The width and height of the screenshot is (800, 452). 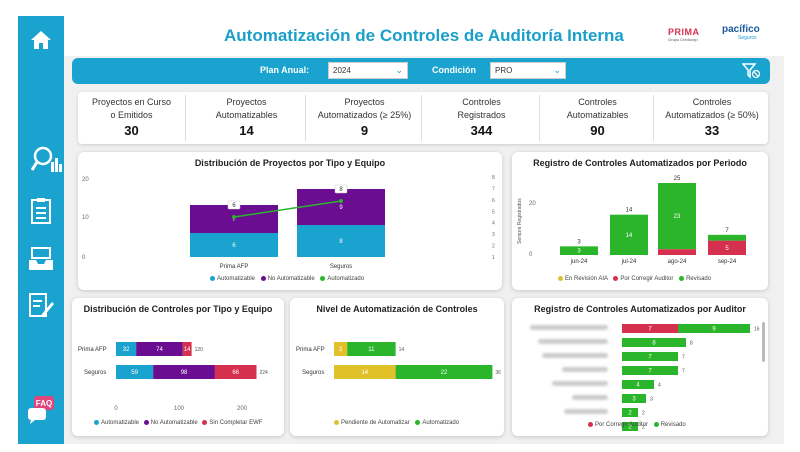 I want to click on data-label: 6, so click(x=234, y=206).